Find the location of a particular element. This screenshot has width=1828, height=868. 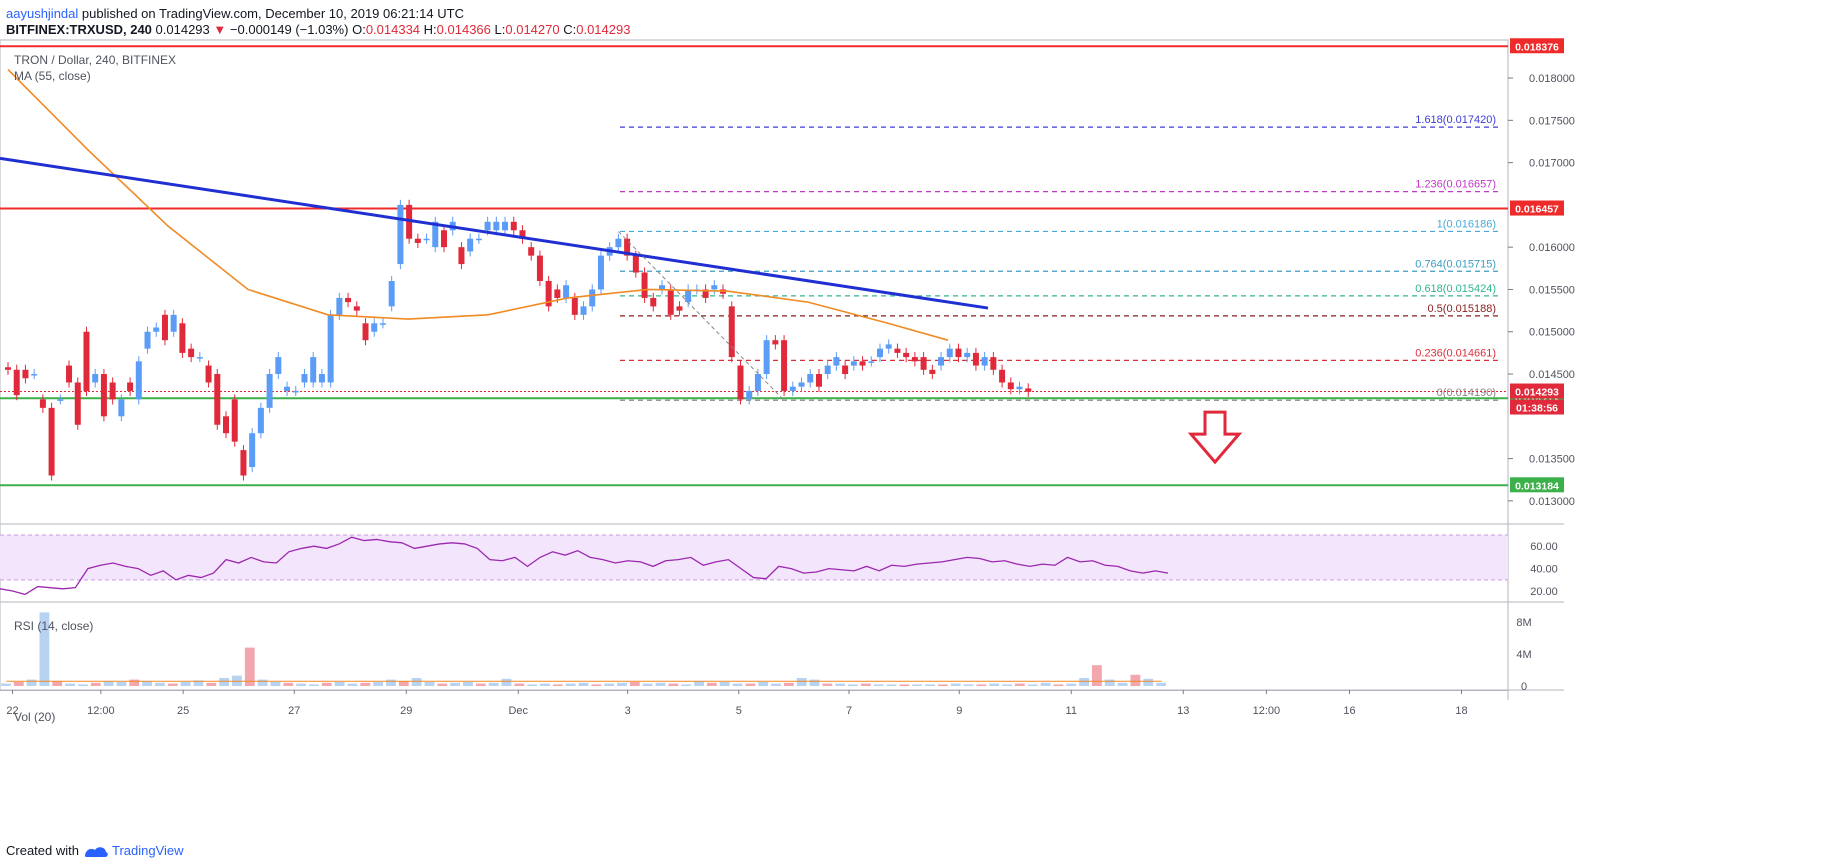

ohlc-close-label: C: is located at coordinates (570, 29).